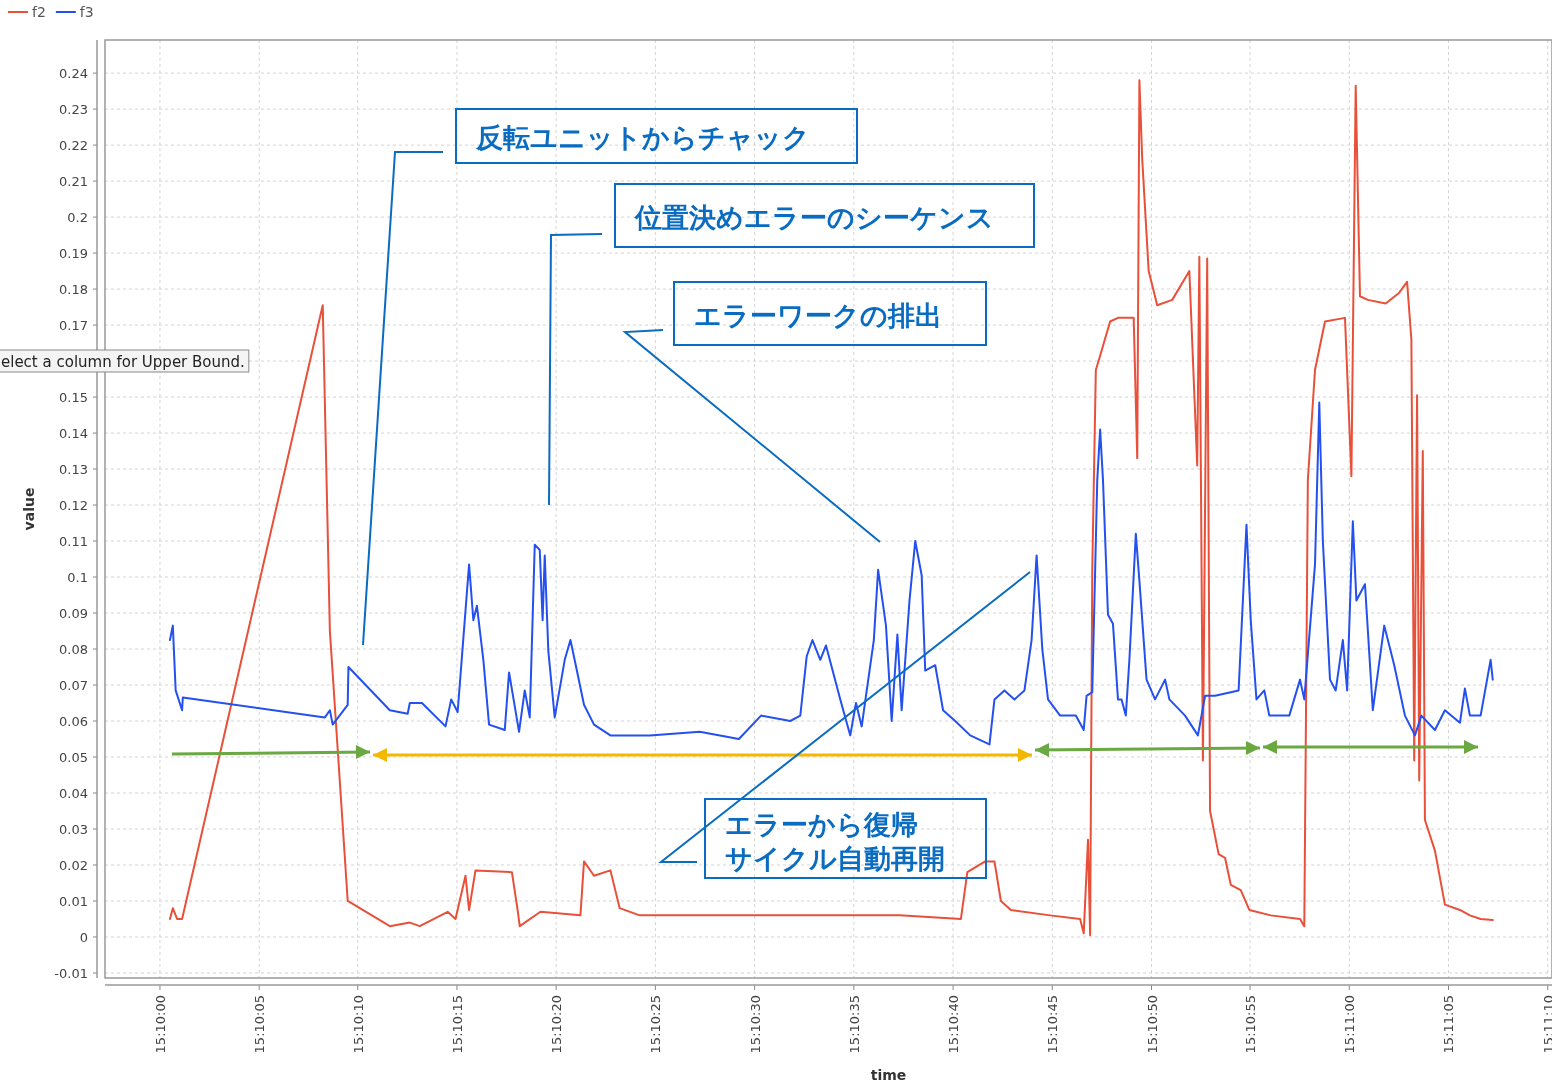 The height and width of the screenshot is (1084, 1552). What do you see at coordinates (73, 182) in the screenshot?
I see `y-tick-label: 0.21` at bounding box center [73, 182].